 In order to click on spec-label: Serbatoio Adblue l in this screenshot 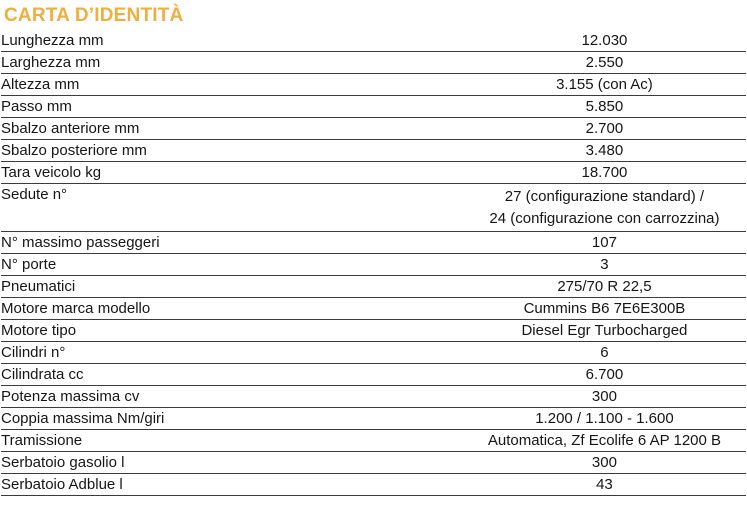, I will do `click(232, 484)`.